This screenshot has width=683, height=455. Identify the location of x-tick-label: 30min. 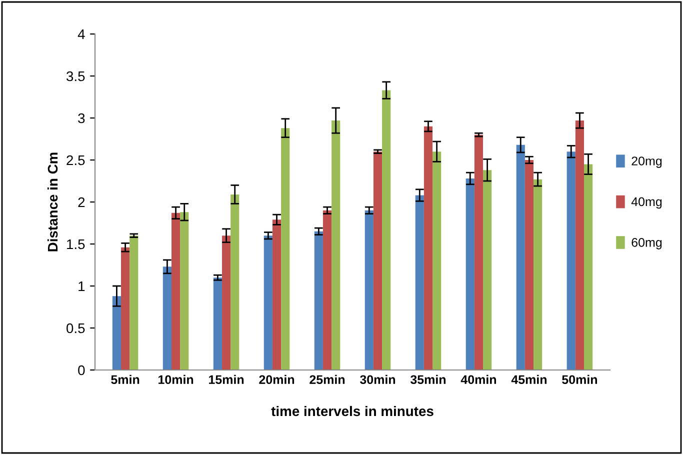
(378, 379).